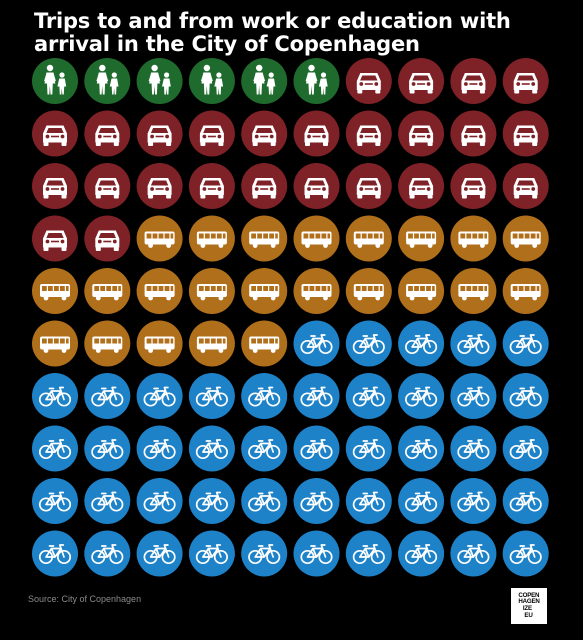 This screenshot has width=583, height=640. What do you see at coordinates (85, 599) in the screenshot?
I see `source-note: Source: City of Copenhagen` at bounding box center [85, 599].